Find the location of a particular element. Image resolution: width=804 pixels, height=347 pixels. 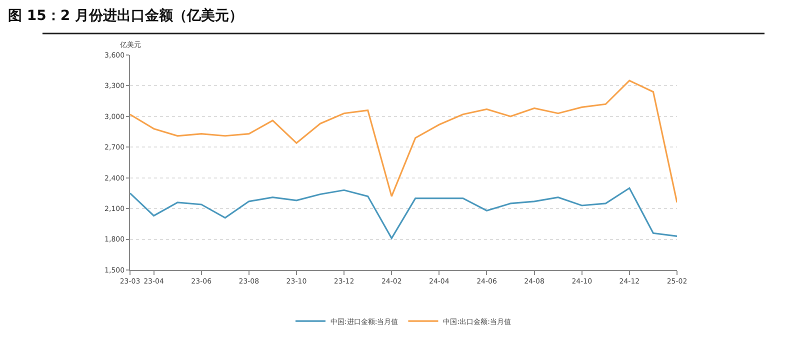

chart-title: 图 15：2 月份进出口金额（亿美元） is located at coordinates (126, 15).